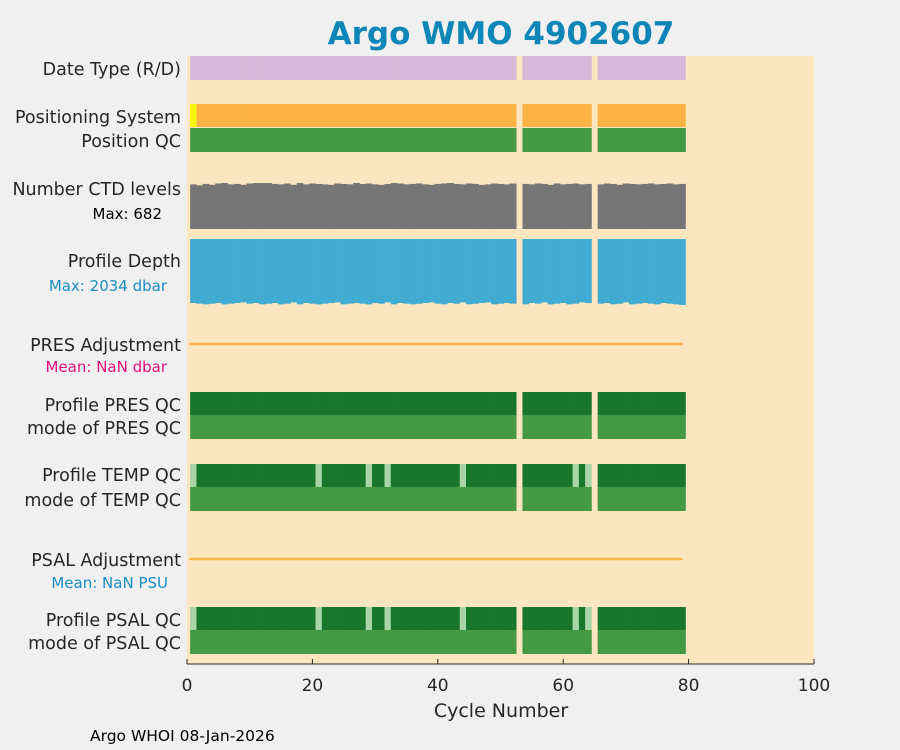 This screenshot has height=750, width=900. What do you see at coordinates (112, 70) in the screenshot?
I see `row-label-date-type: Date Type (R/D)` at bounding box center [112, 70].